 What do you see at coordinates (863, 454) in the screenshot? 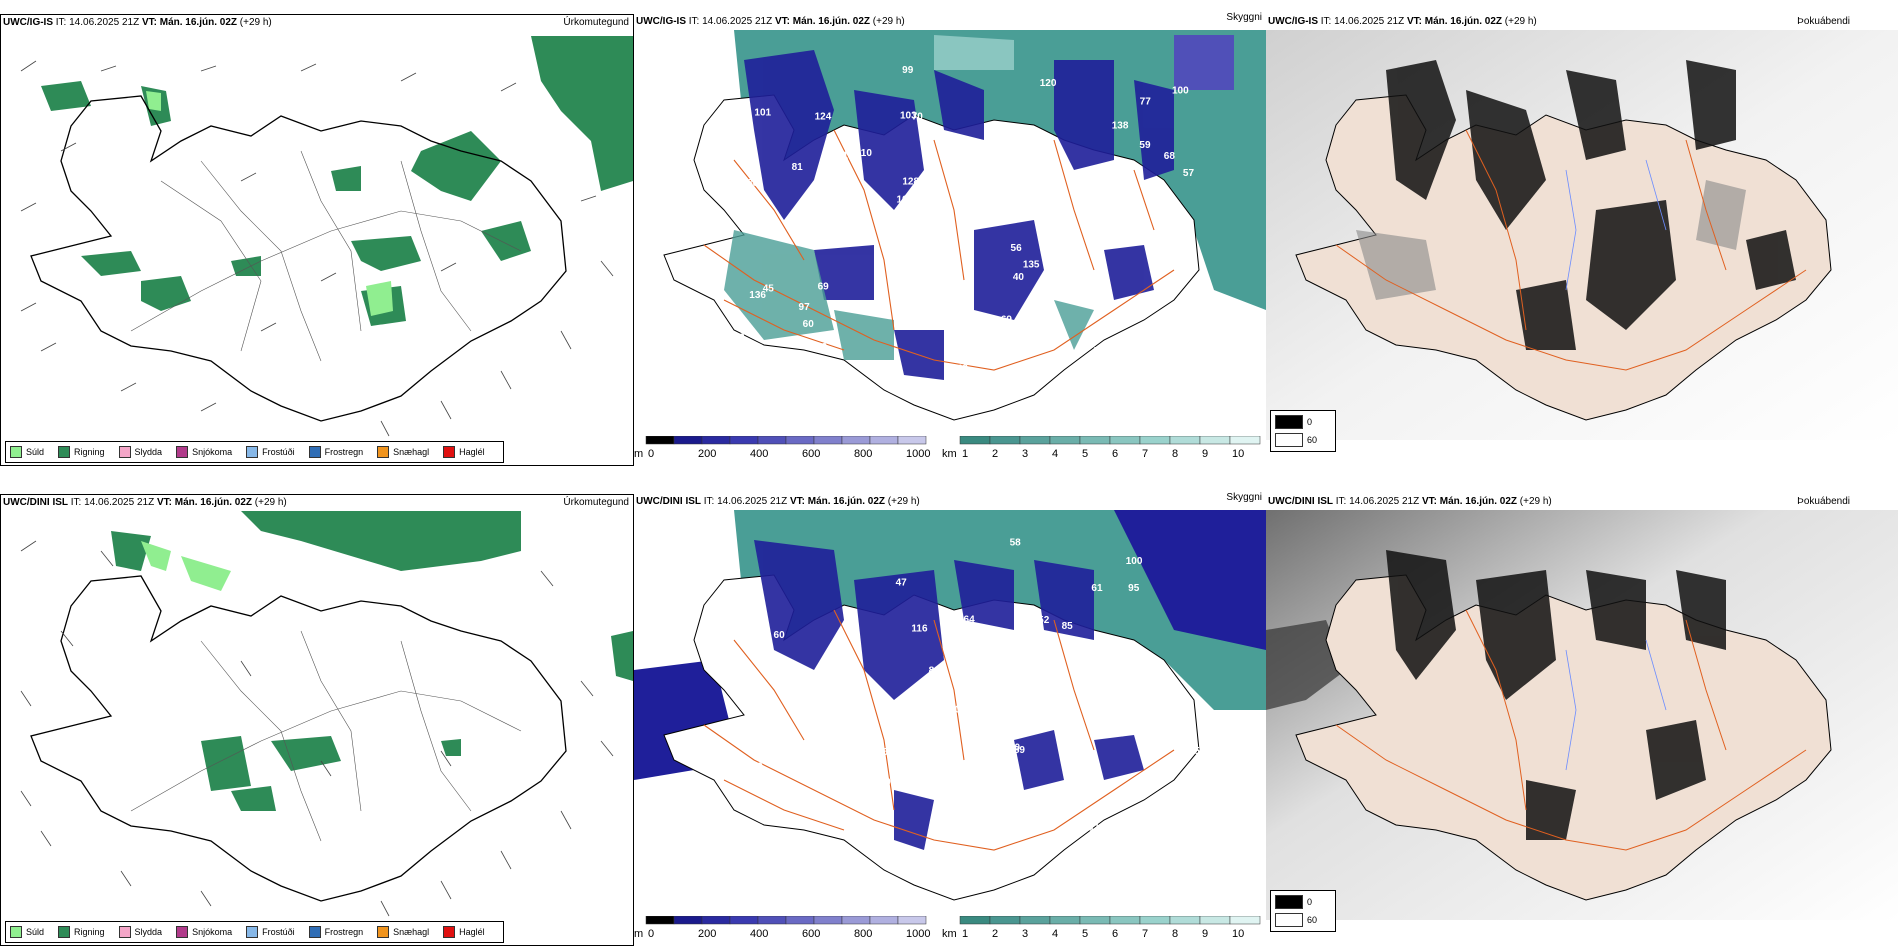
I see `ceiling-tick: 800` at bounding box center [863, 454].